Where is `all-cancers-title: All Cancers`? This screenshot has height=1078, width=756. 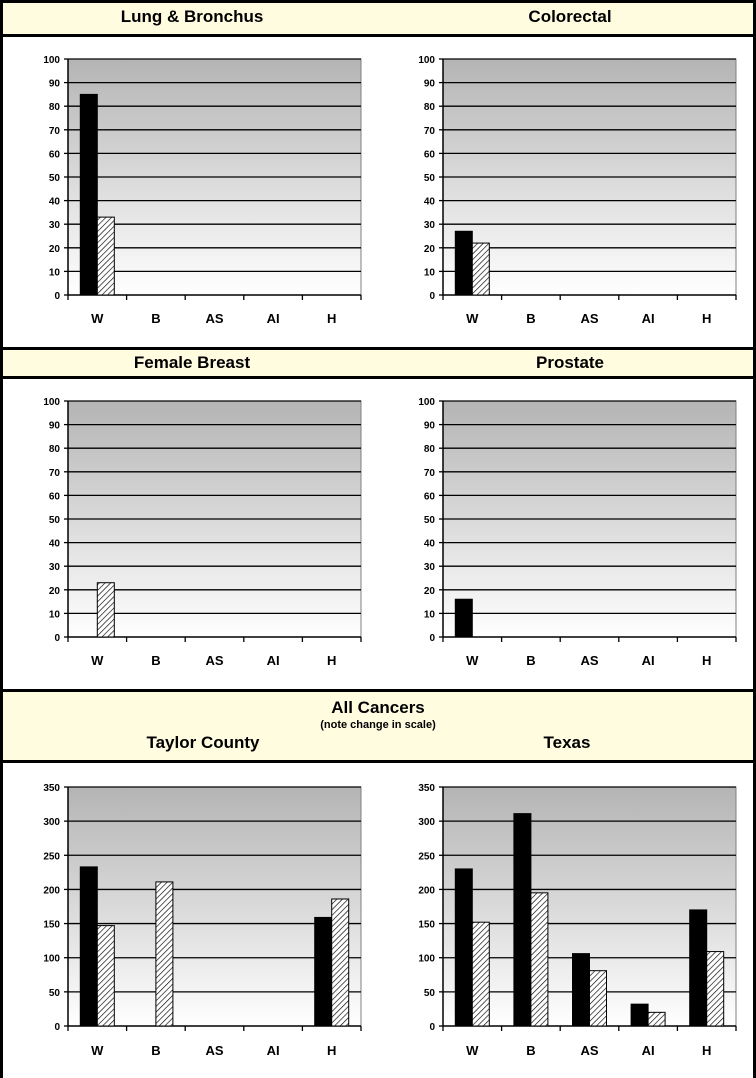 all-cancers-title: All Cancers is located at coordinates (378, 707).